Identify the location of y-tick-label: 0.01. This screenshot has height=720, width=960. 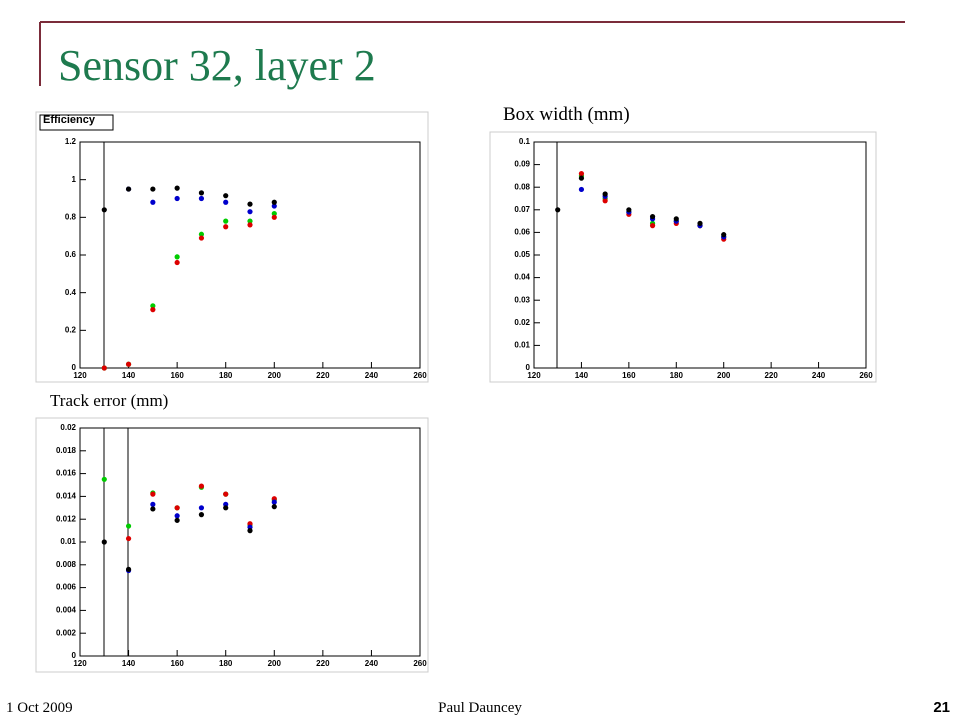
(68, 541).